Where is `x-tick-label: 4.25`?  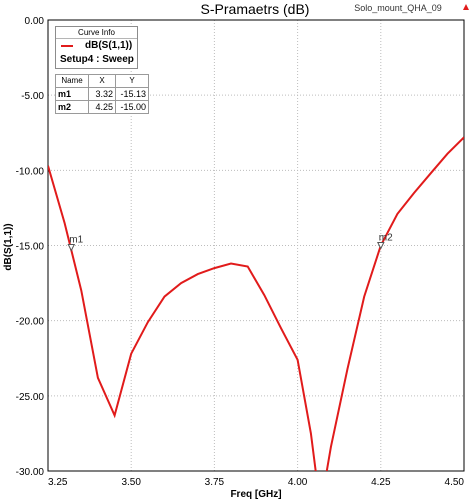
x-tick-label: 4.25 is located at coordinates (381, 482).